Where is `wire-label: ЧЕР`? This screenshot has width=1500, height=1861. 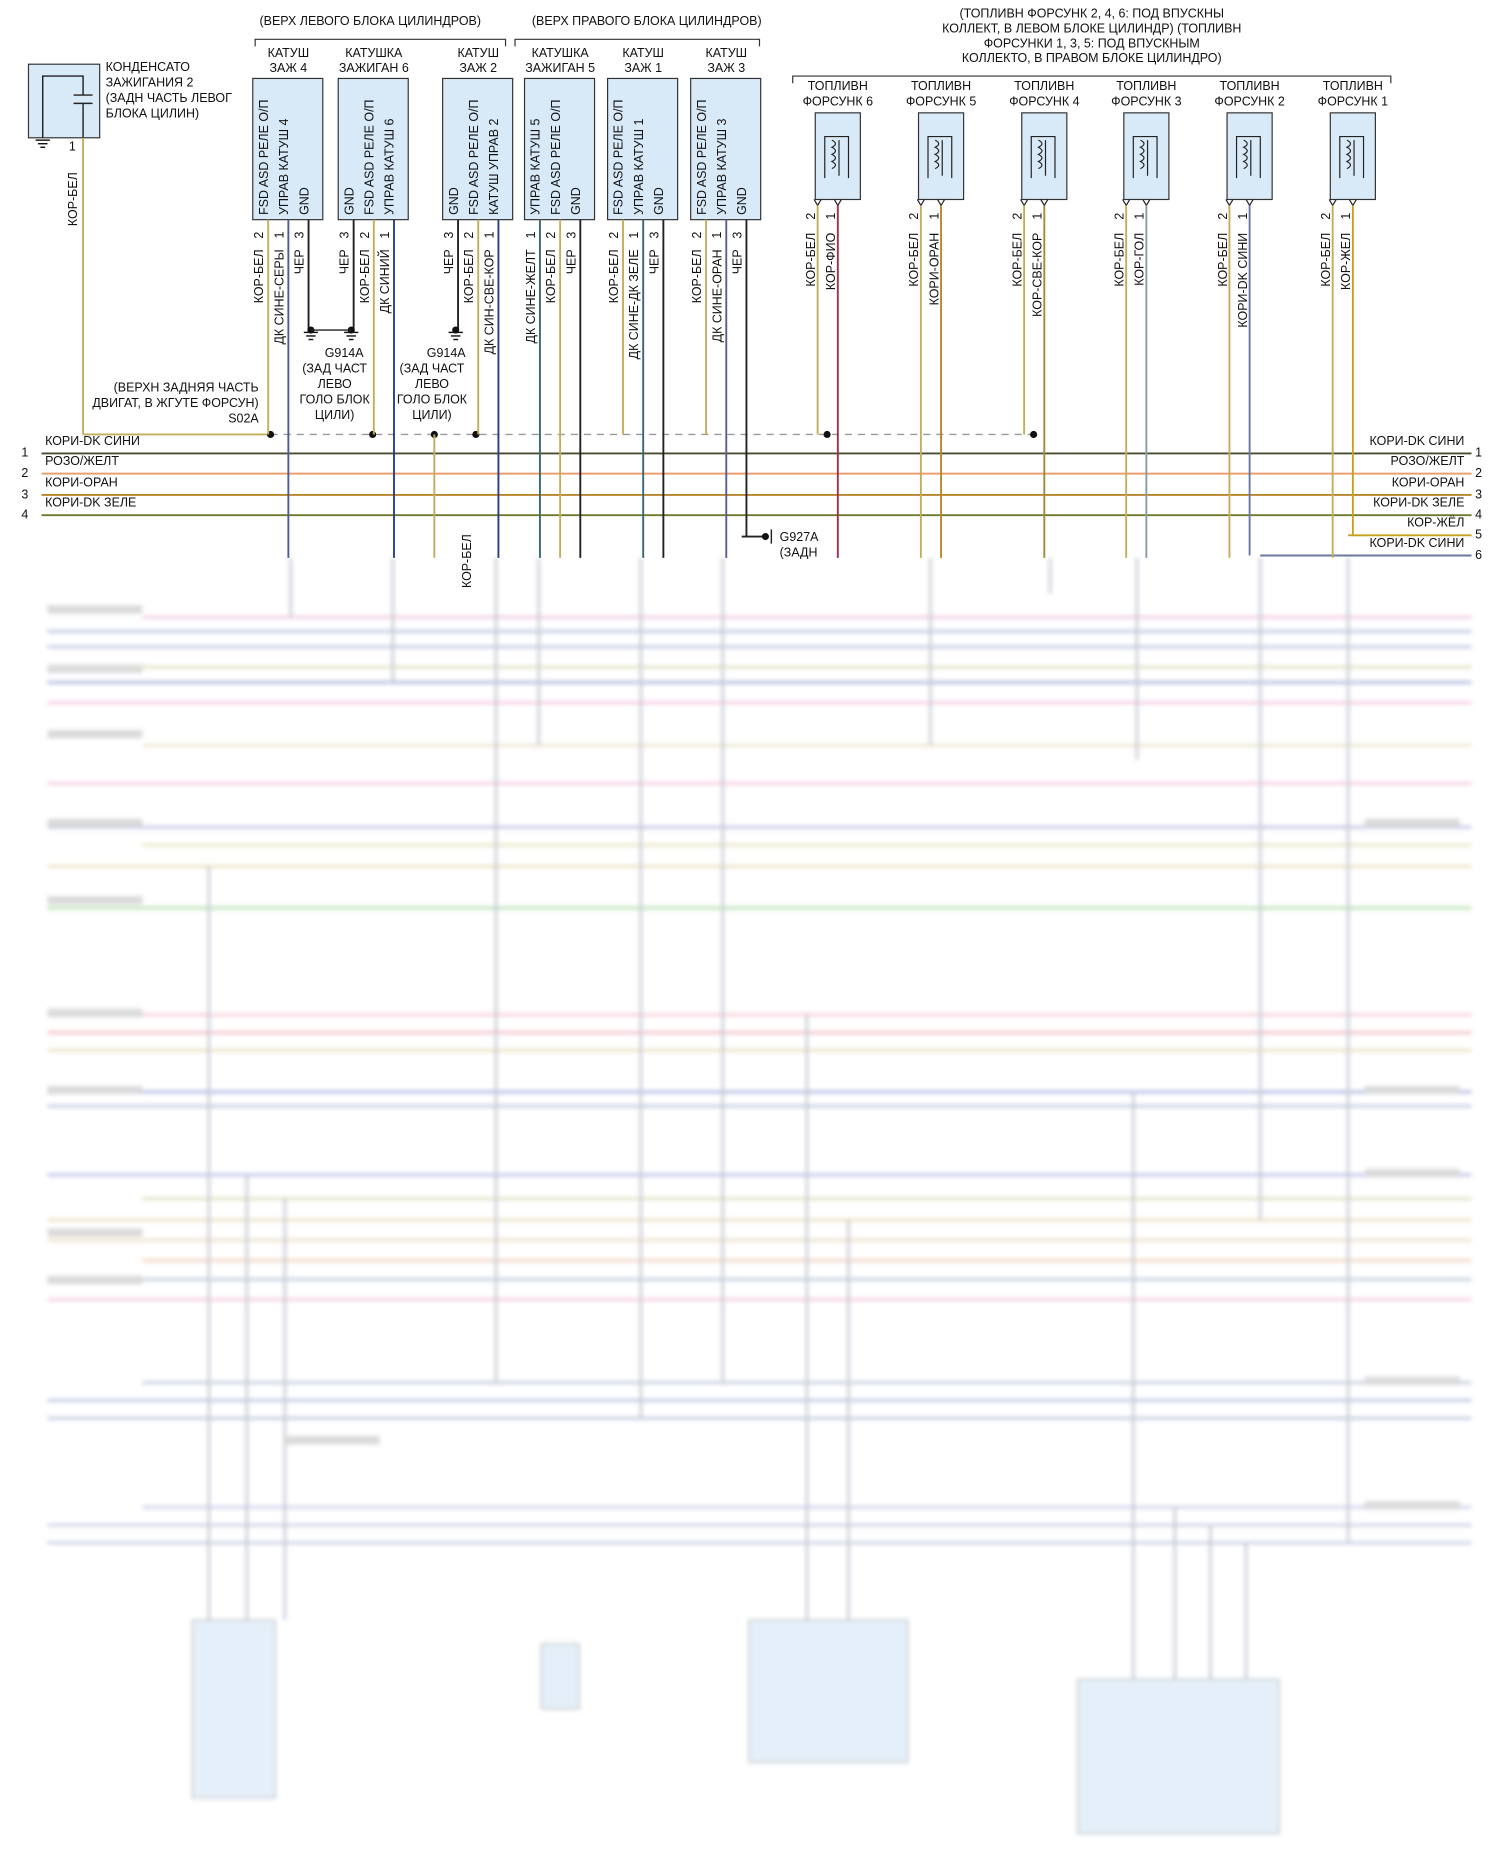
wire-label: ЧЕР is located at coordinates (300, 261).